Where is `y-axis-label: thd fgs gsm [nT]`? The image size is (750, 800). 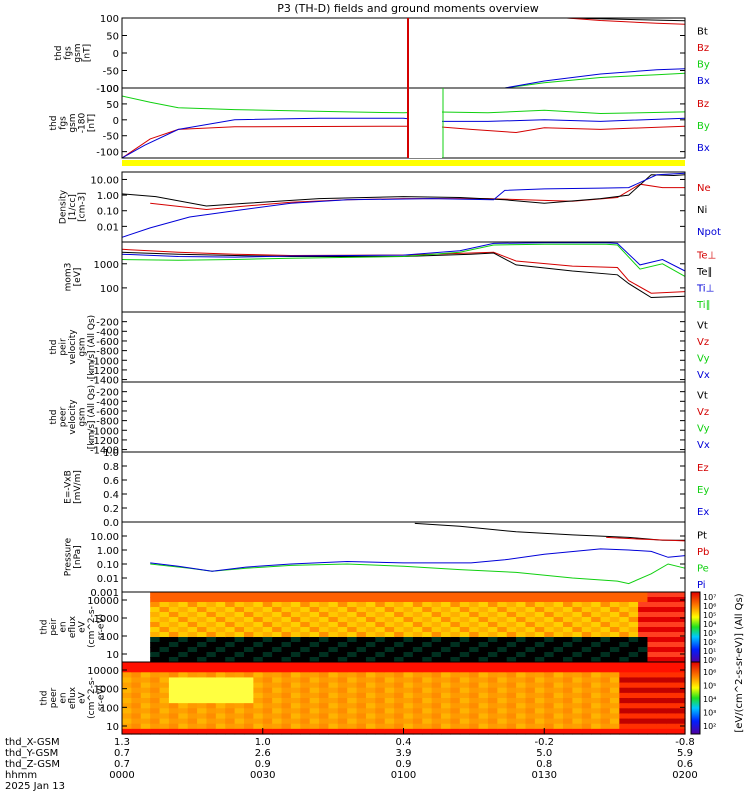 y-axis-label: thd fgs gsm [nT] is located at coordinates (73, 52).